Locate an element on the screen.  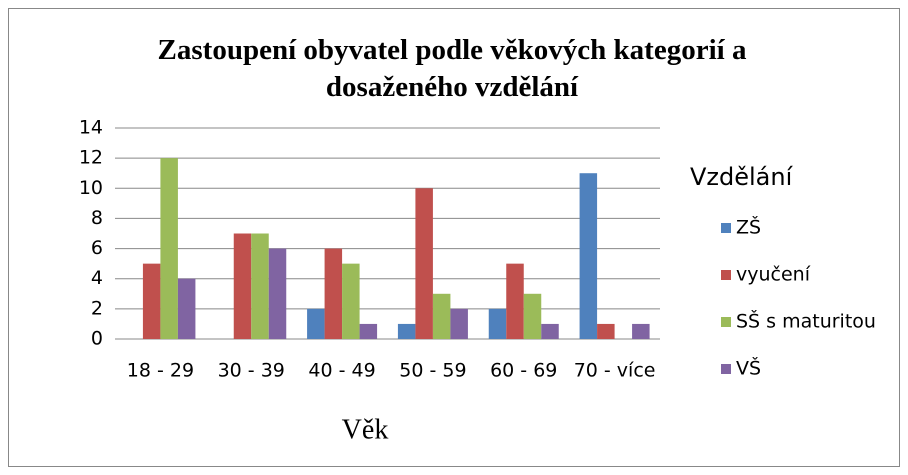
x-tick-label: 18 - 29 is located at coordinates (160, 371).